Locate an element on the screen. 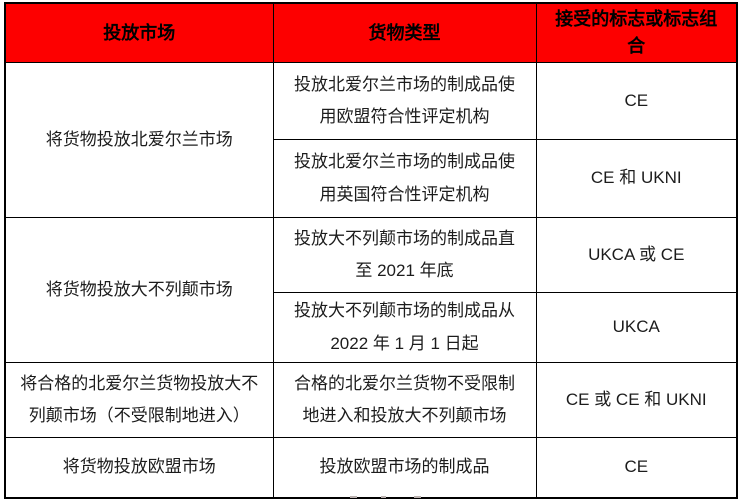  header-row: 投放市场 货物类型 接受的标志或标志组合 is located at coordinates (371, 32).